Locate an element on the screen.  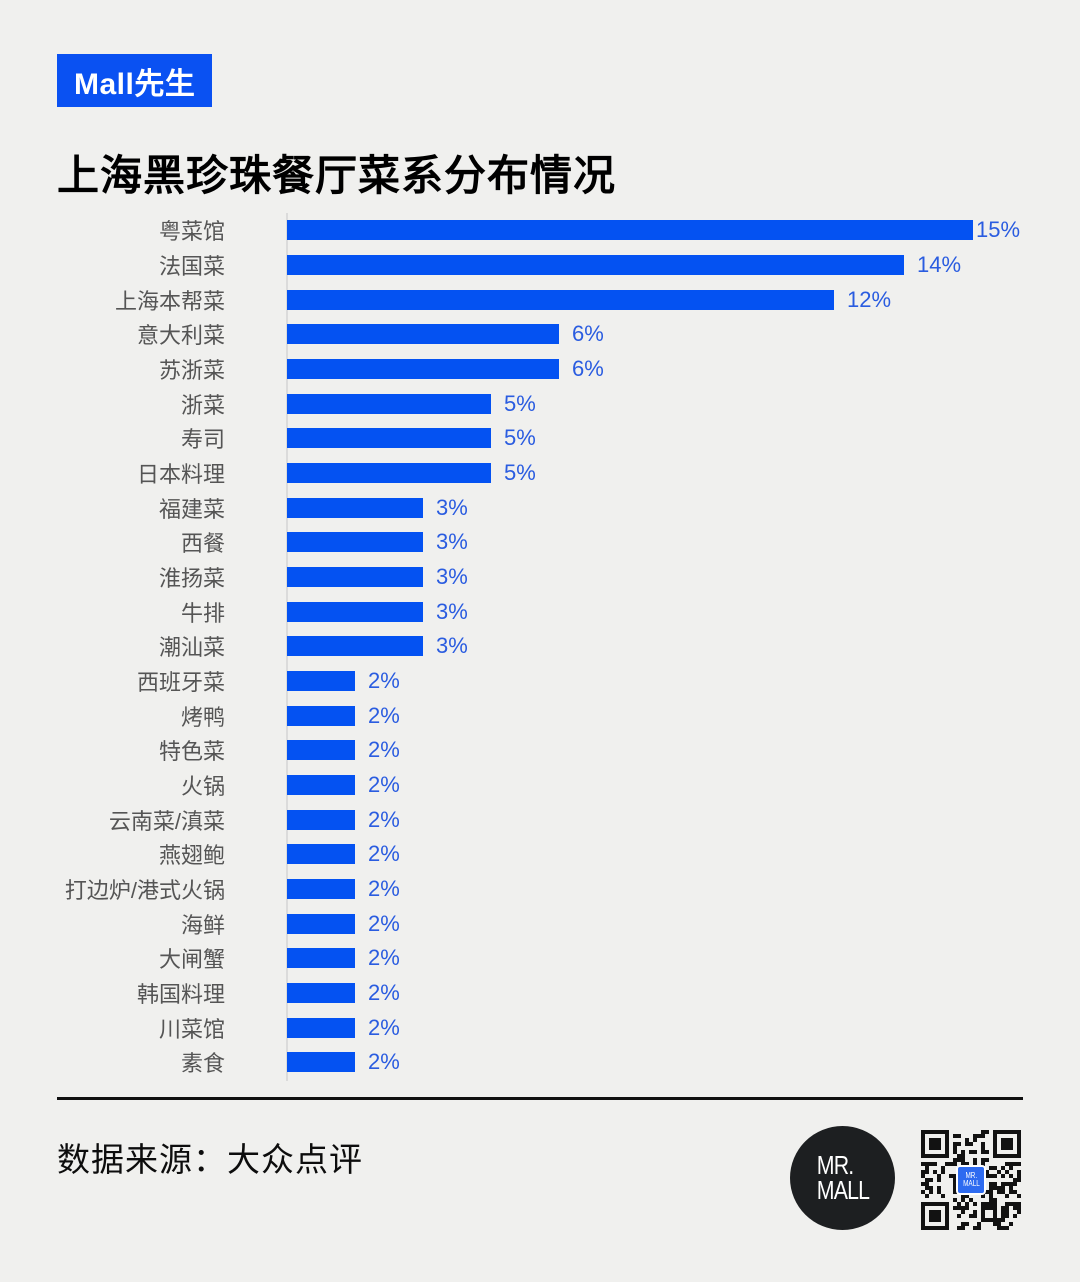
category-label: 川菜馆 is located at coordinates (191, 1029).